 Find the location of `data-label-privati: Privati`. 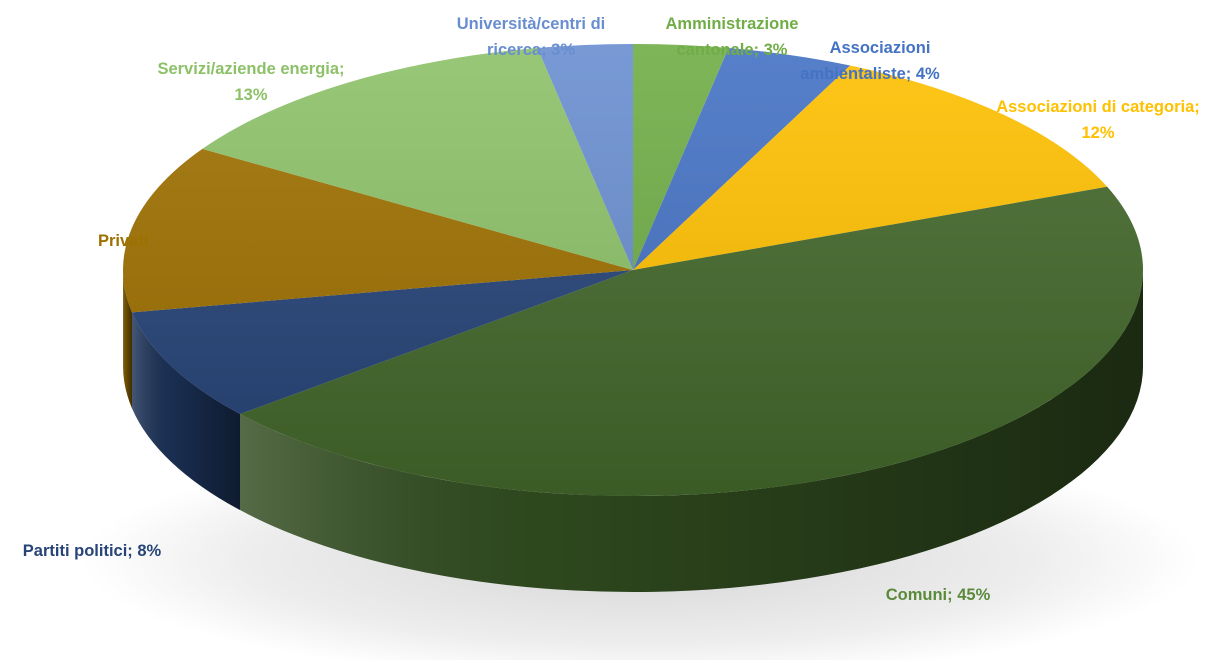

data-label-privati: Privati is located at coordinates (123, 241).